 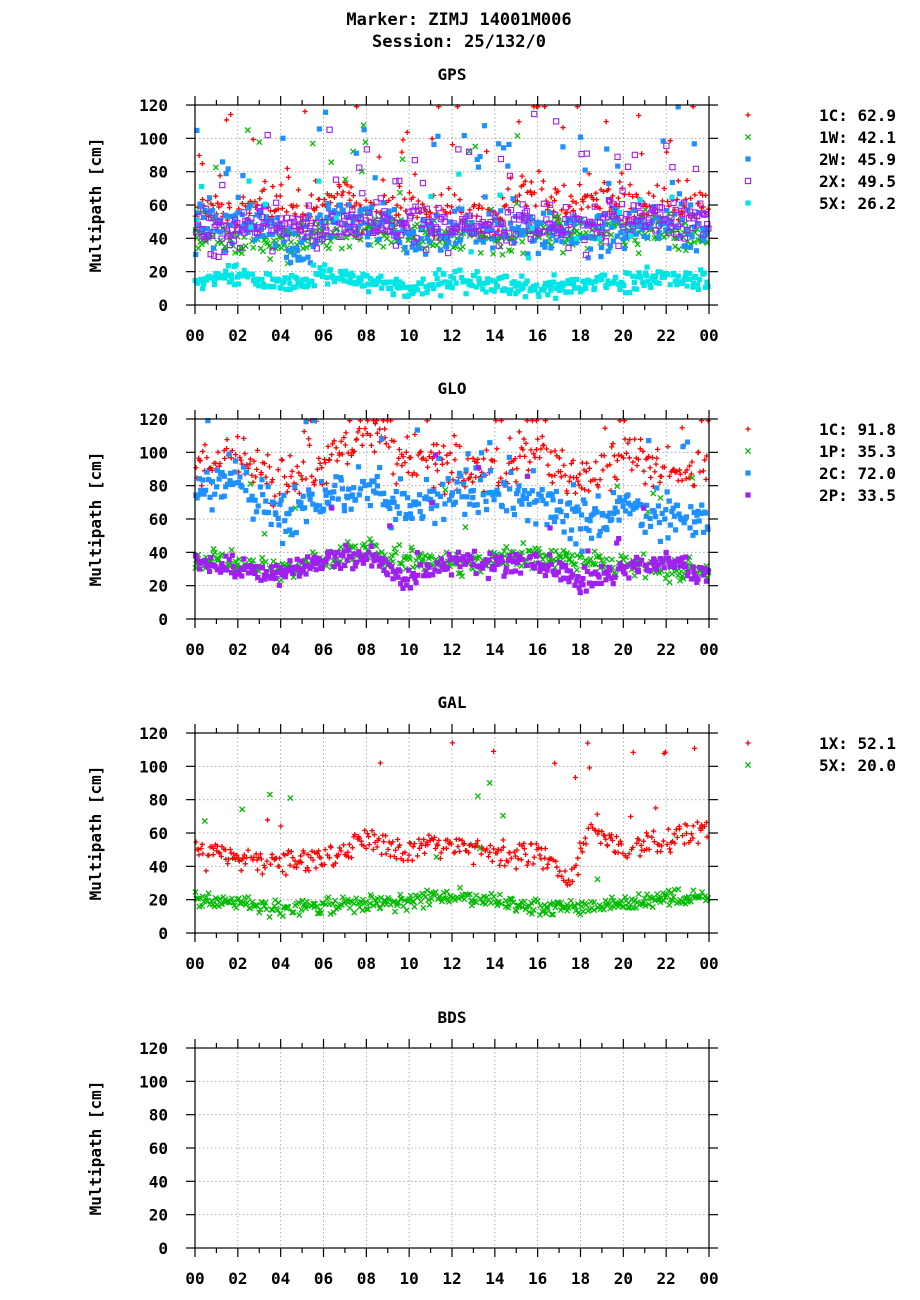 I want to click on data-point-1w, so click(x=346, y=237).